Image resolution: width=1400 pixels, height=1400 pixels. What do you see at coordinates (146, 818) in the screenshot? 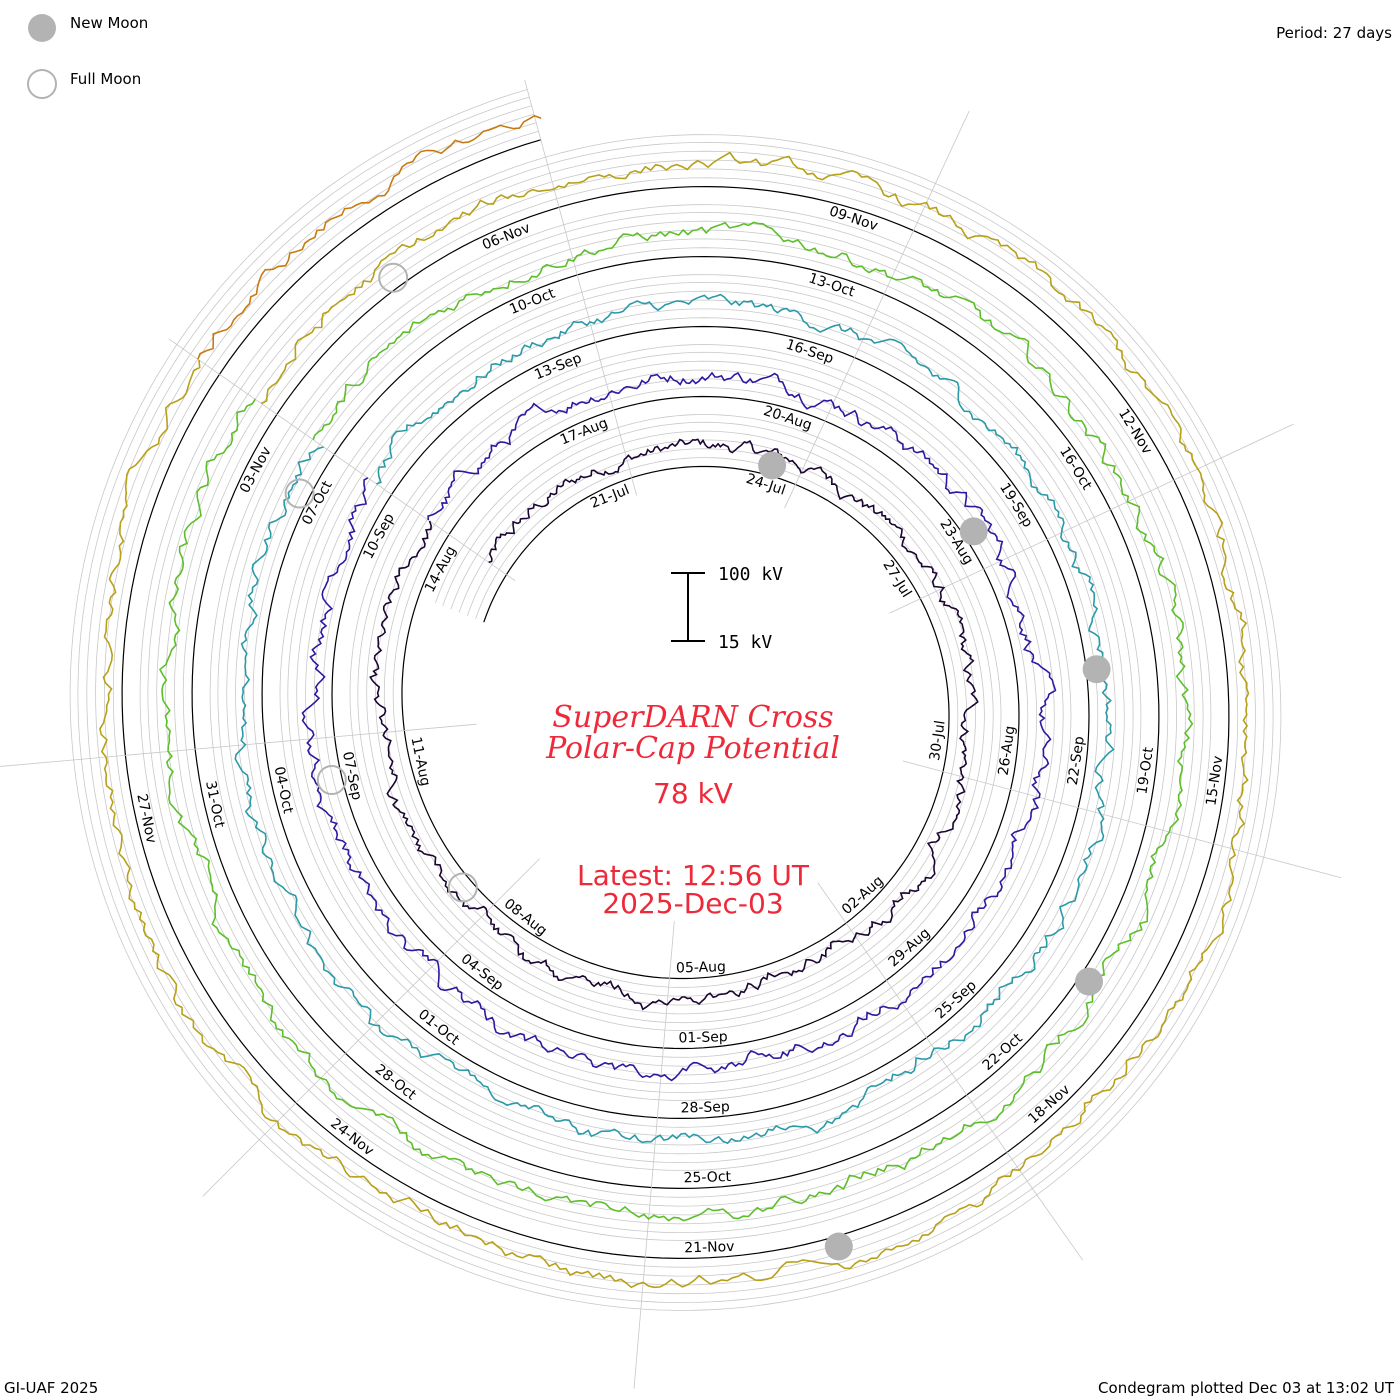
I see `date-tick-label: 27-Nov` at bounding box center [146, 818].